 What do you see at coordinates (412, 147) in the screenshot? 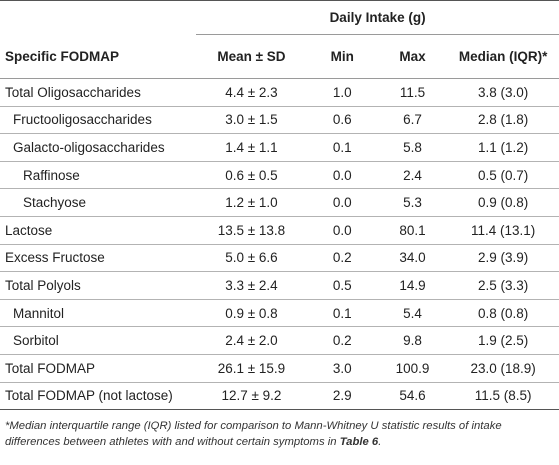
I see `row-max: 5.8` at bounding box center [412, 147].